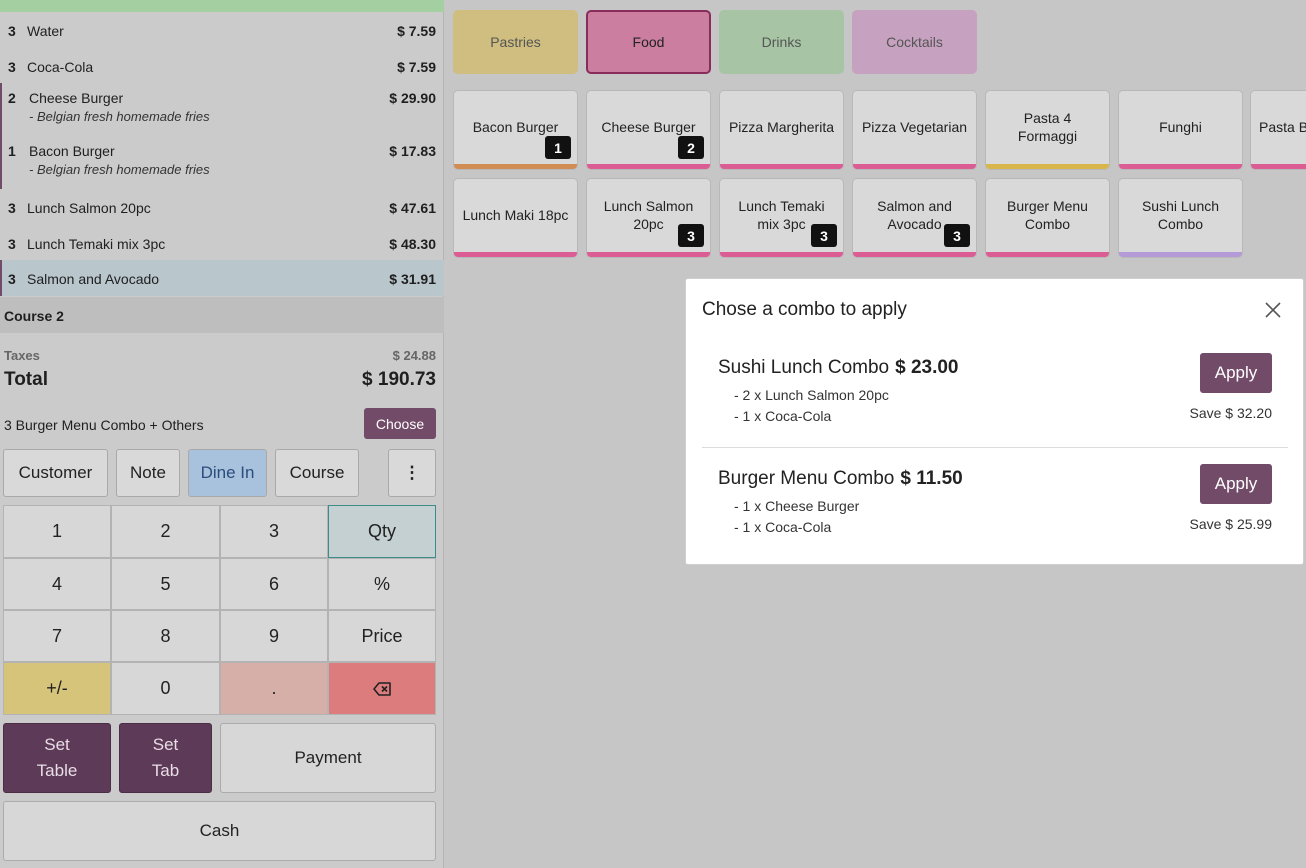 The image size is (1306, 868). Describe the element at coordinates (1282, 127) in the screenshot. I see `product-name: Pasta Bolognese` at that location.